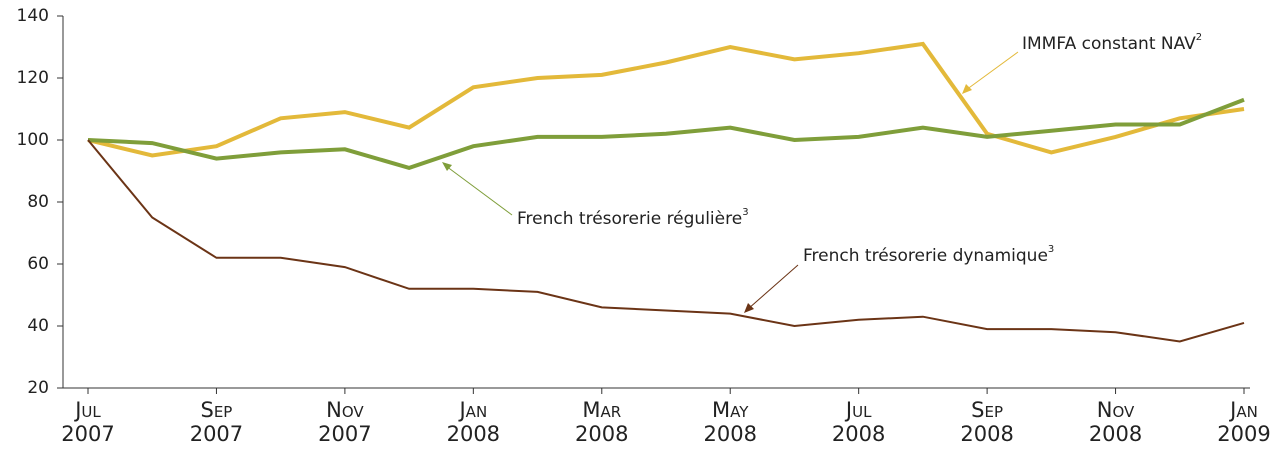 Image resolution: width=1283 pixels, height=451 pixels. I want to click on x-tick-label: Nov 2007, so click(345, 422).